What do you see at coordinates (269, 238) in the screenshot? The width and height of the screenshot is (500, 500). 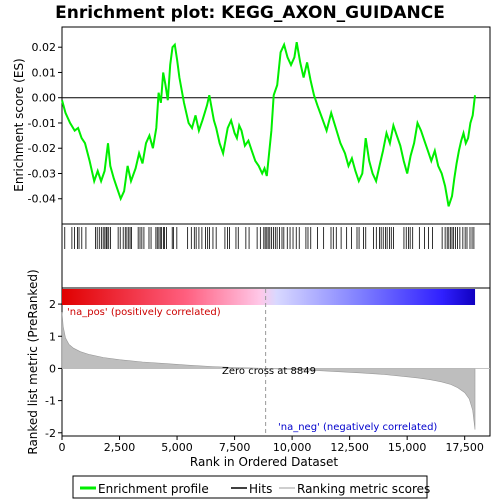 I see `hit-lines` at bounding box center [269, 238].